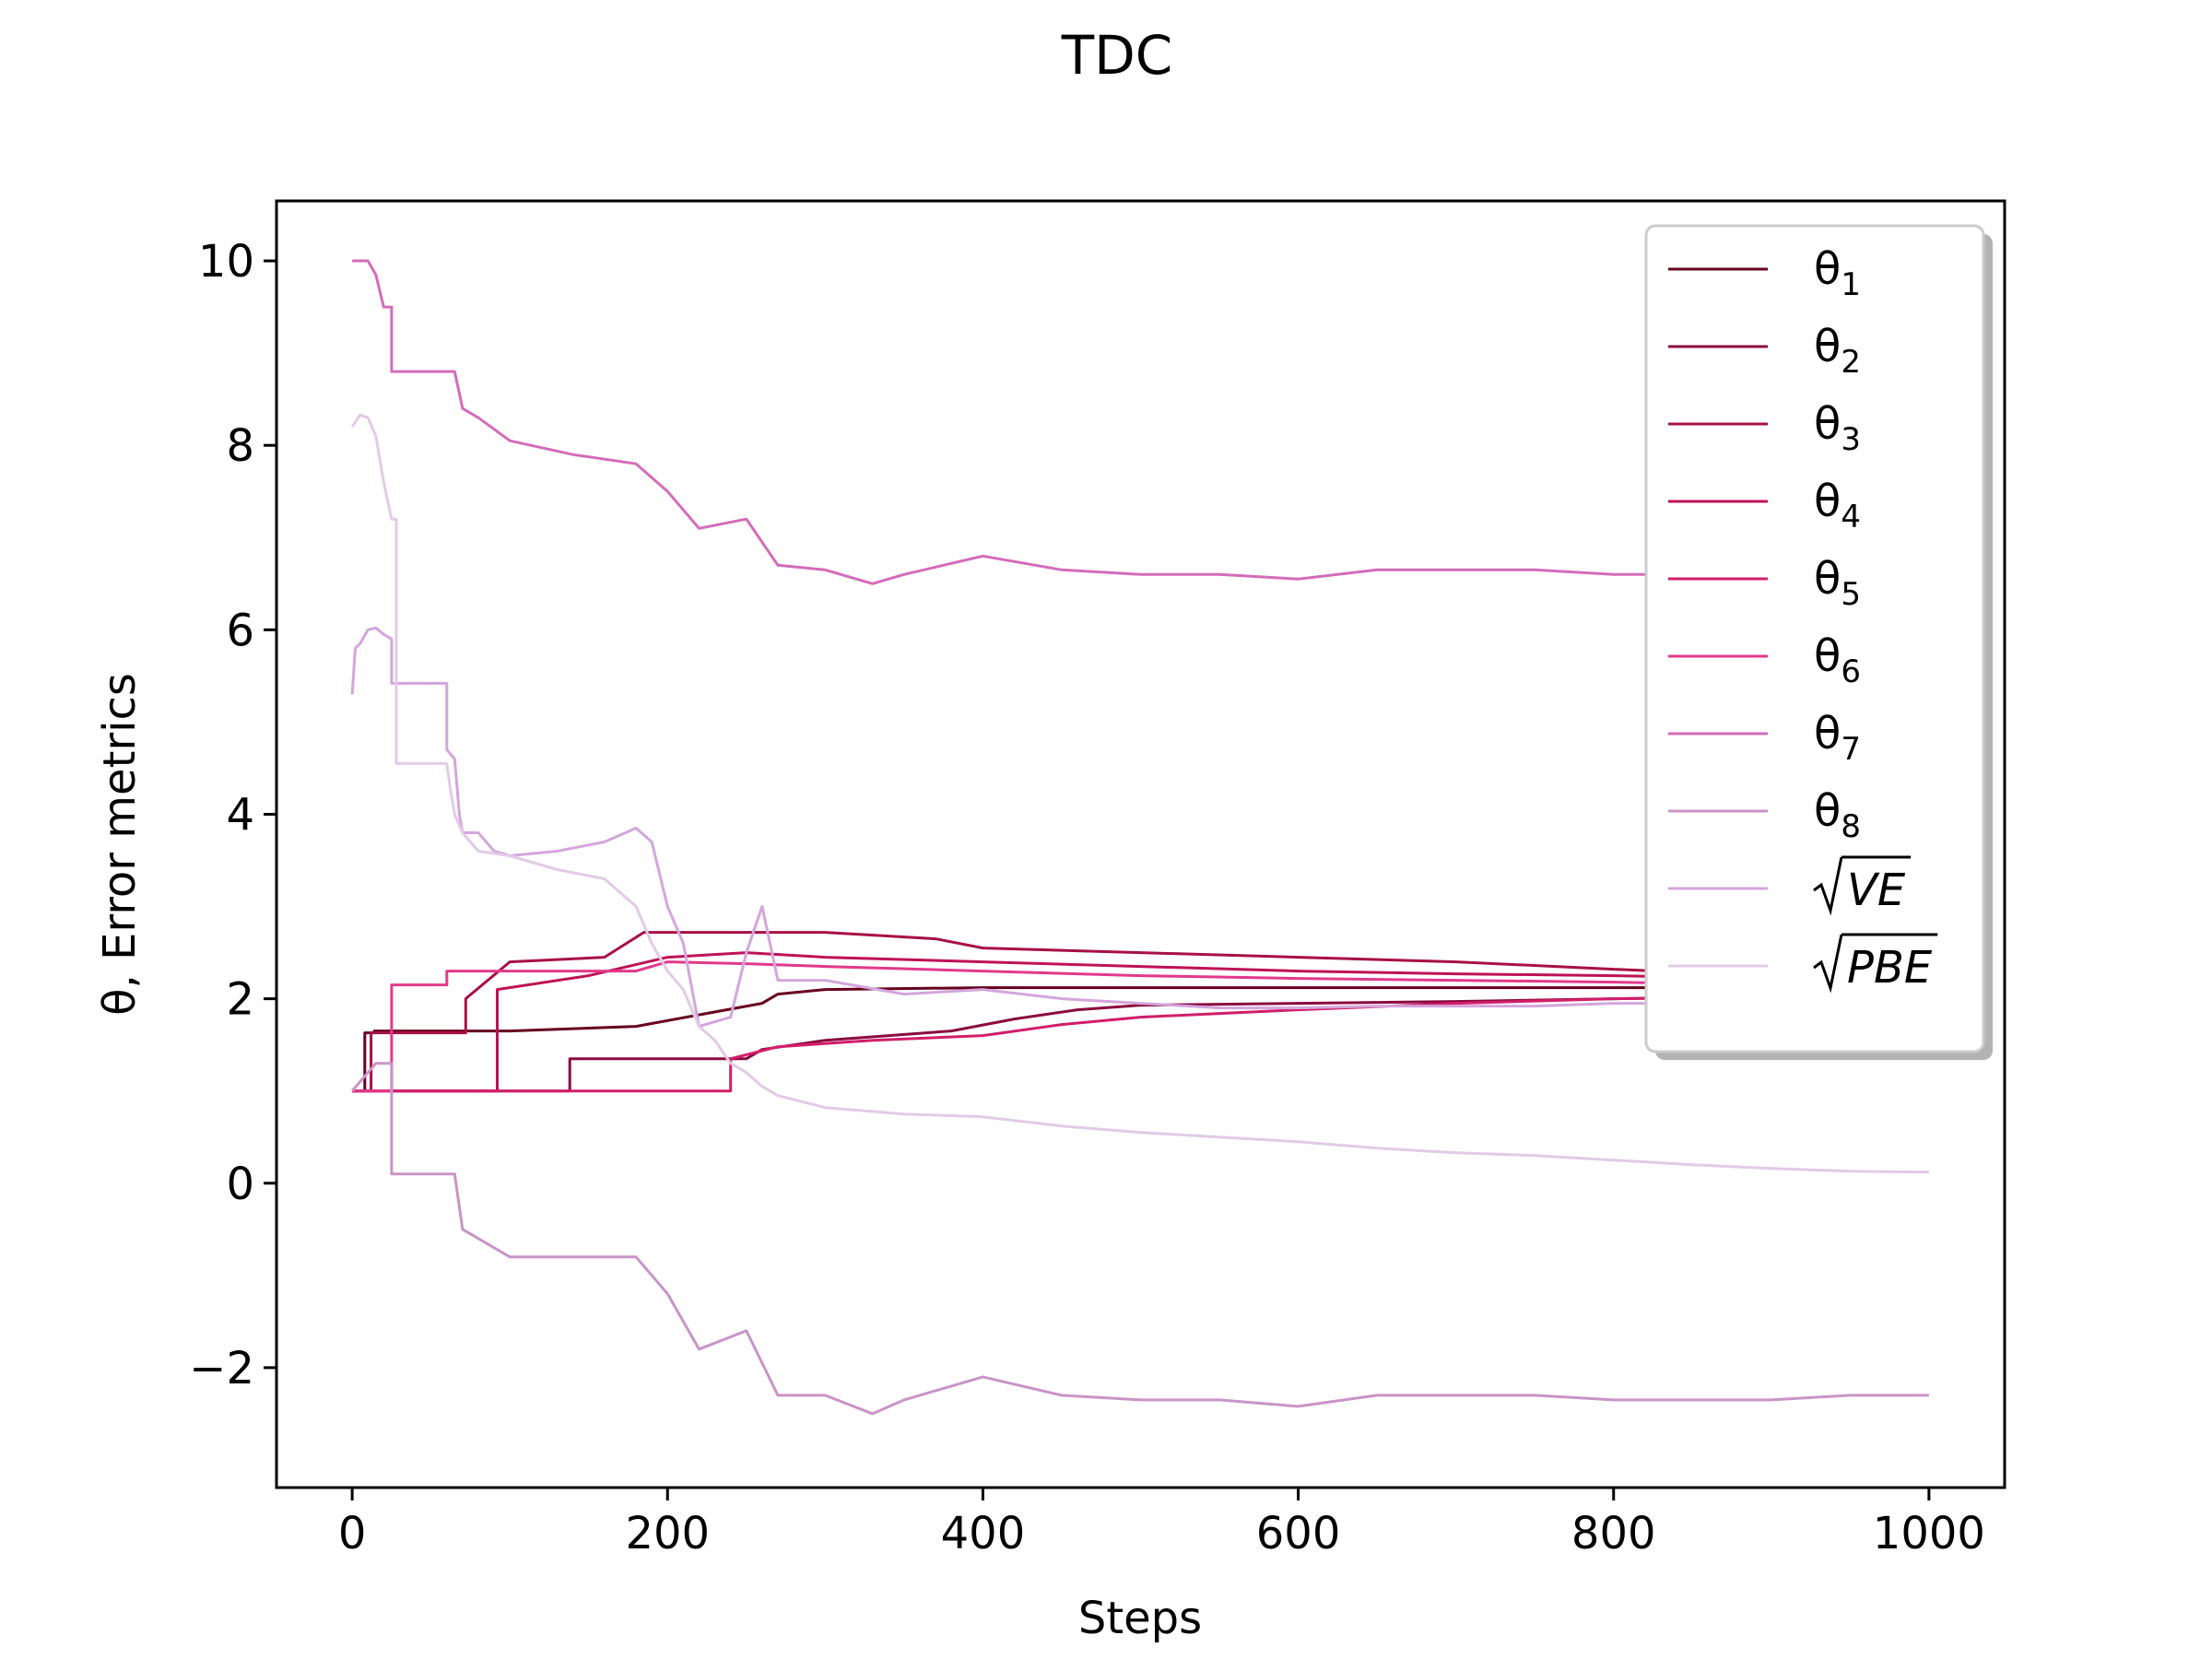  What do you see at coordinates (1764, 583) in the screenshot?
I see `legend-item: θ5` at bounding box center [1764, 583].